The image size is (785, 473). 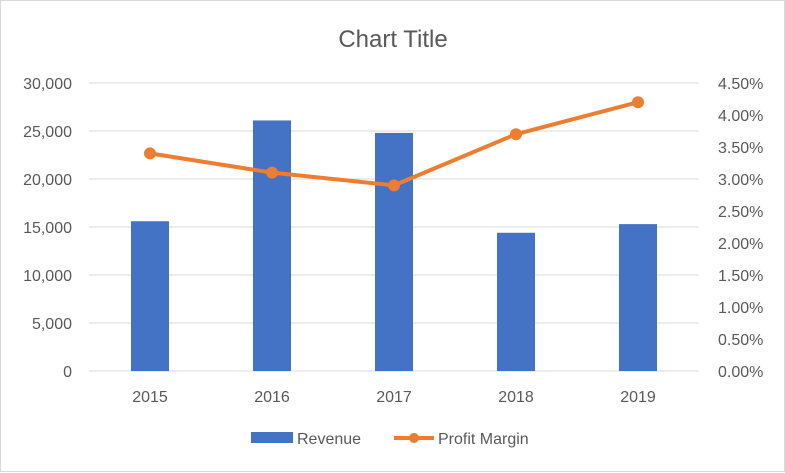 What do you see at coordinates (740, 212) in the screenshot?
I see `right-tick-label: 2.50%` at bounding box center [740, 212].